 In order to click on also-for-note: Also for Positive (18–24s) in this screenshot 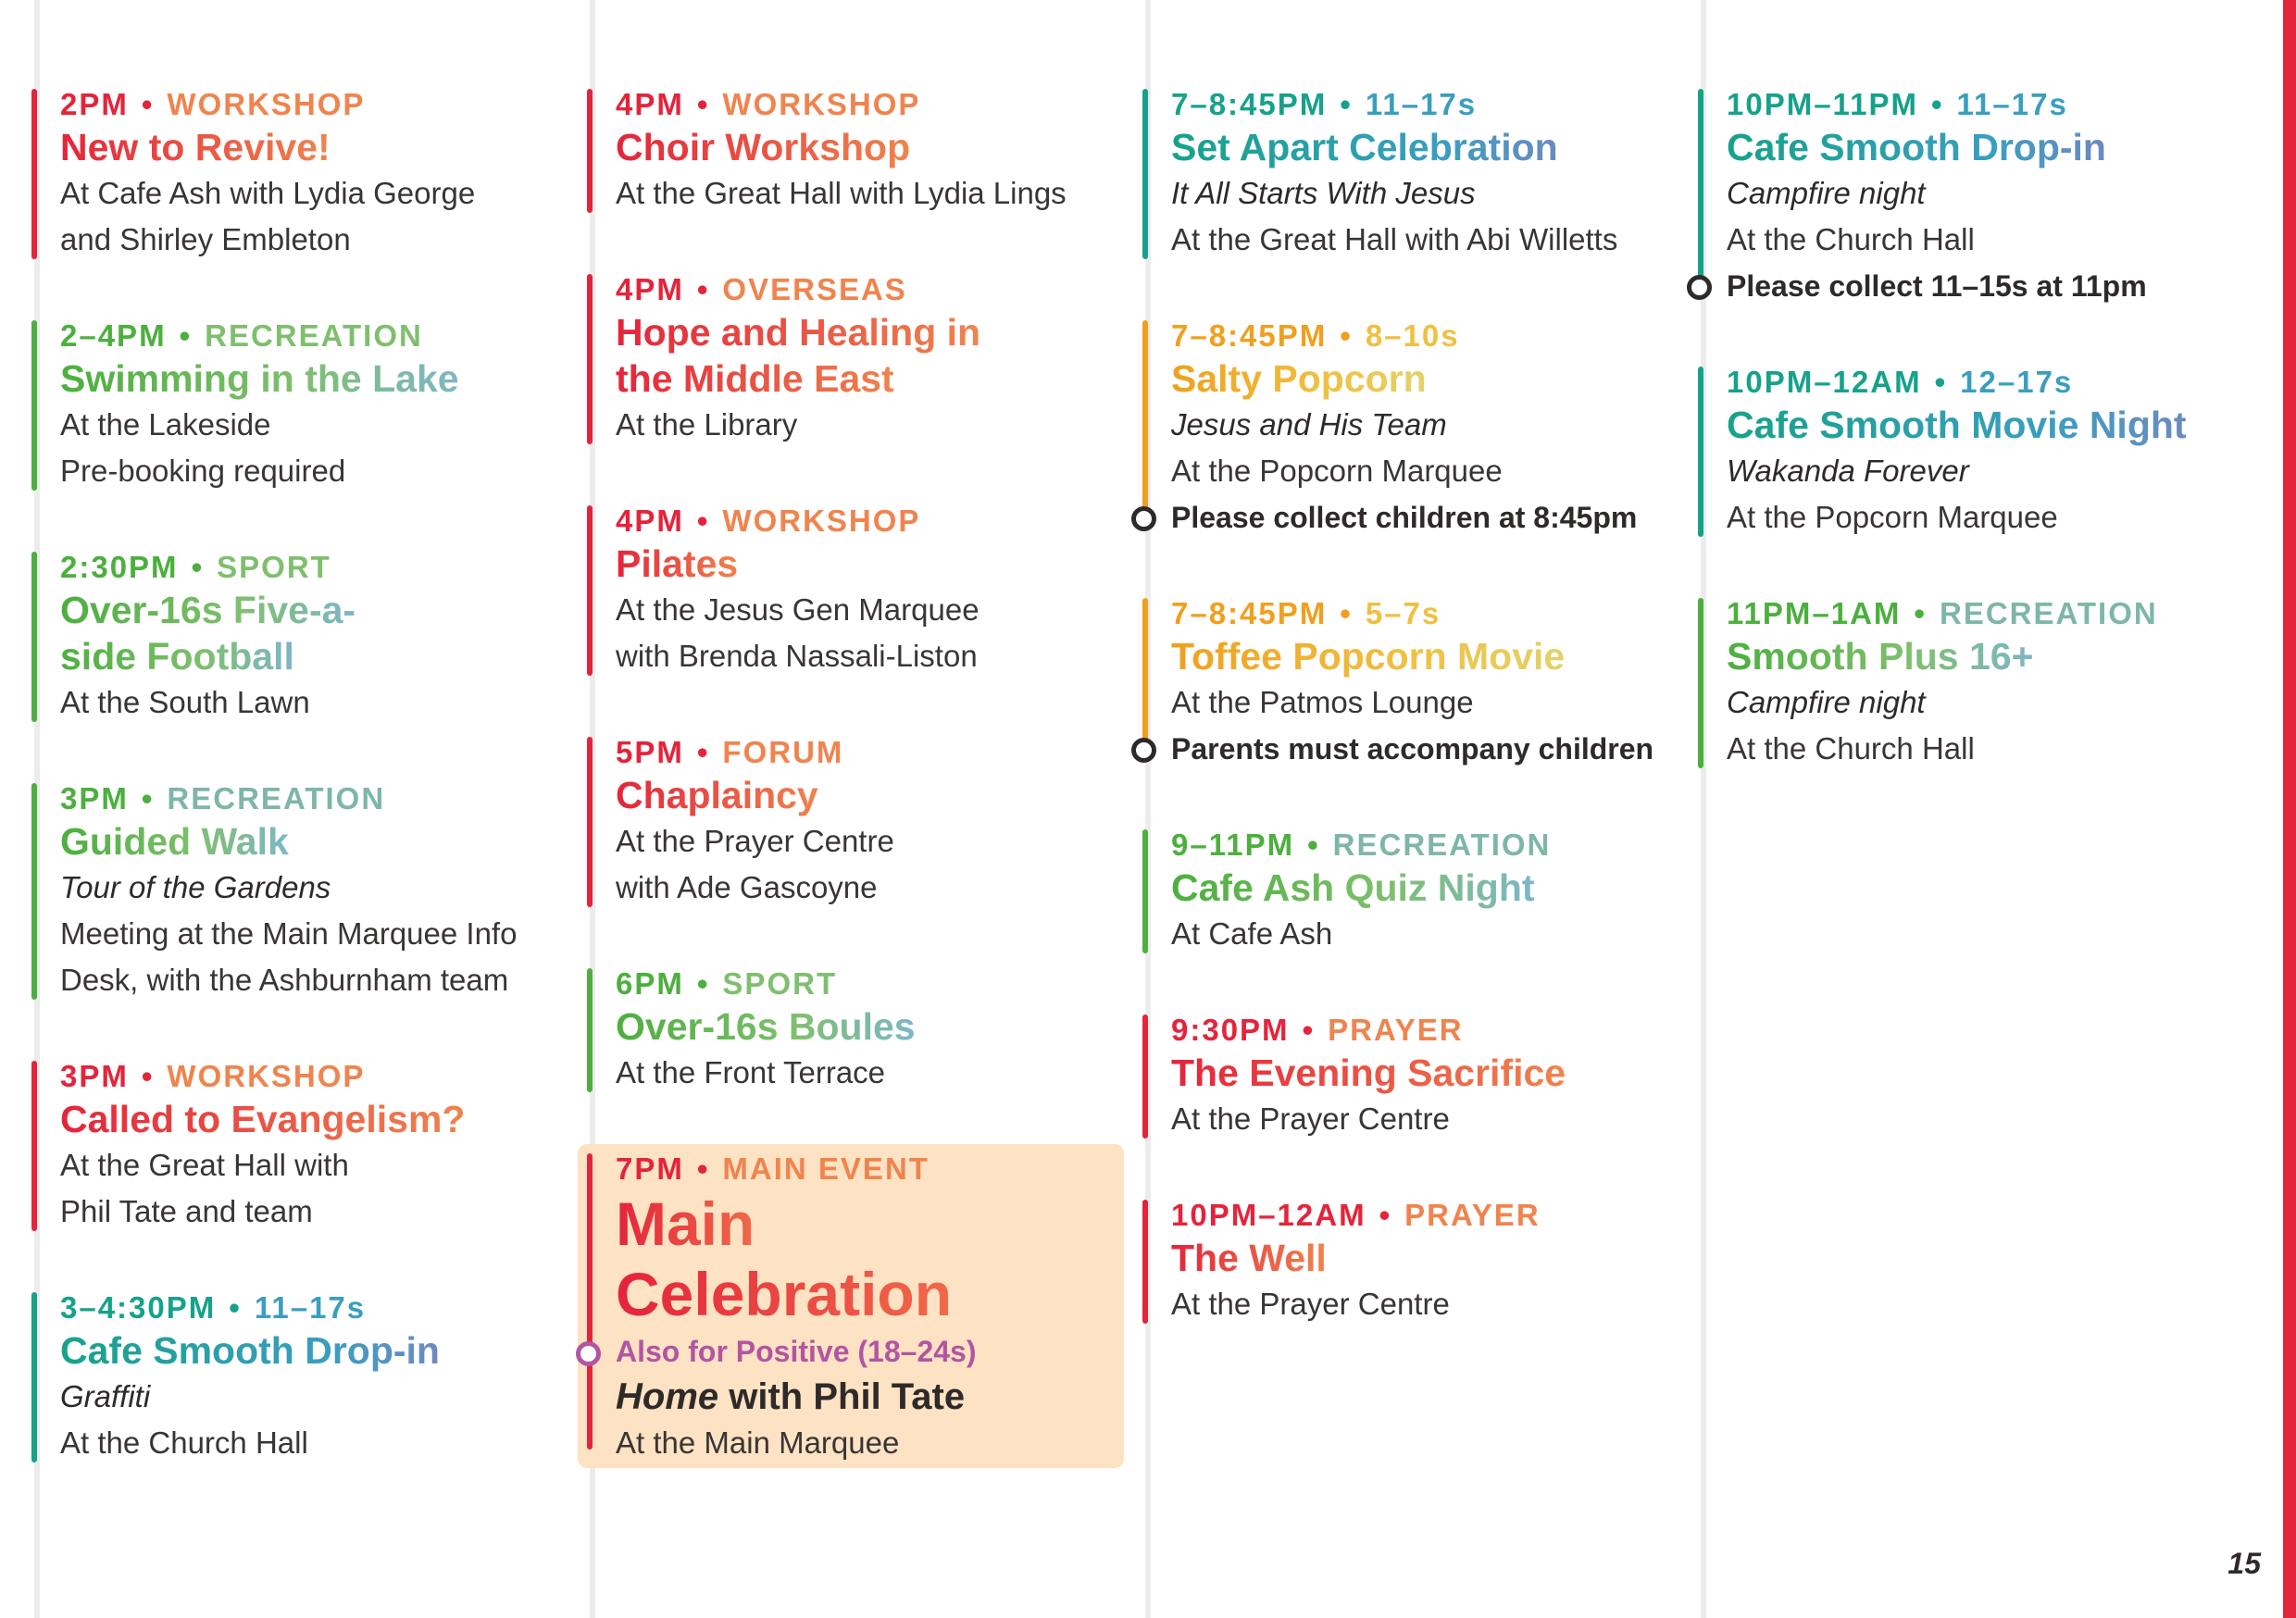, I will do `click(846, 1351)`.